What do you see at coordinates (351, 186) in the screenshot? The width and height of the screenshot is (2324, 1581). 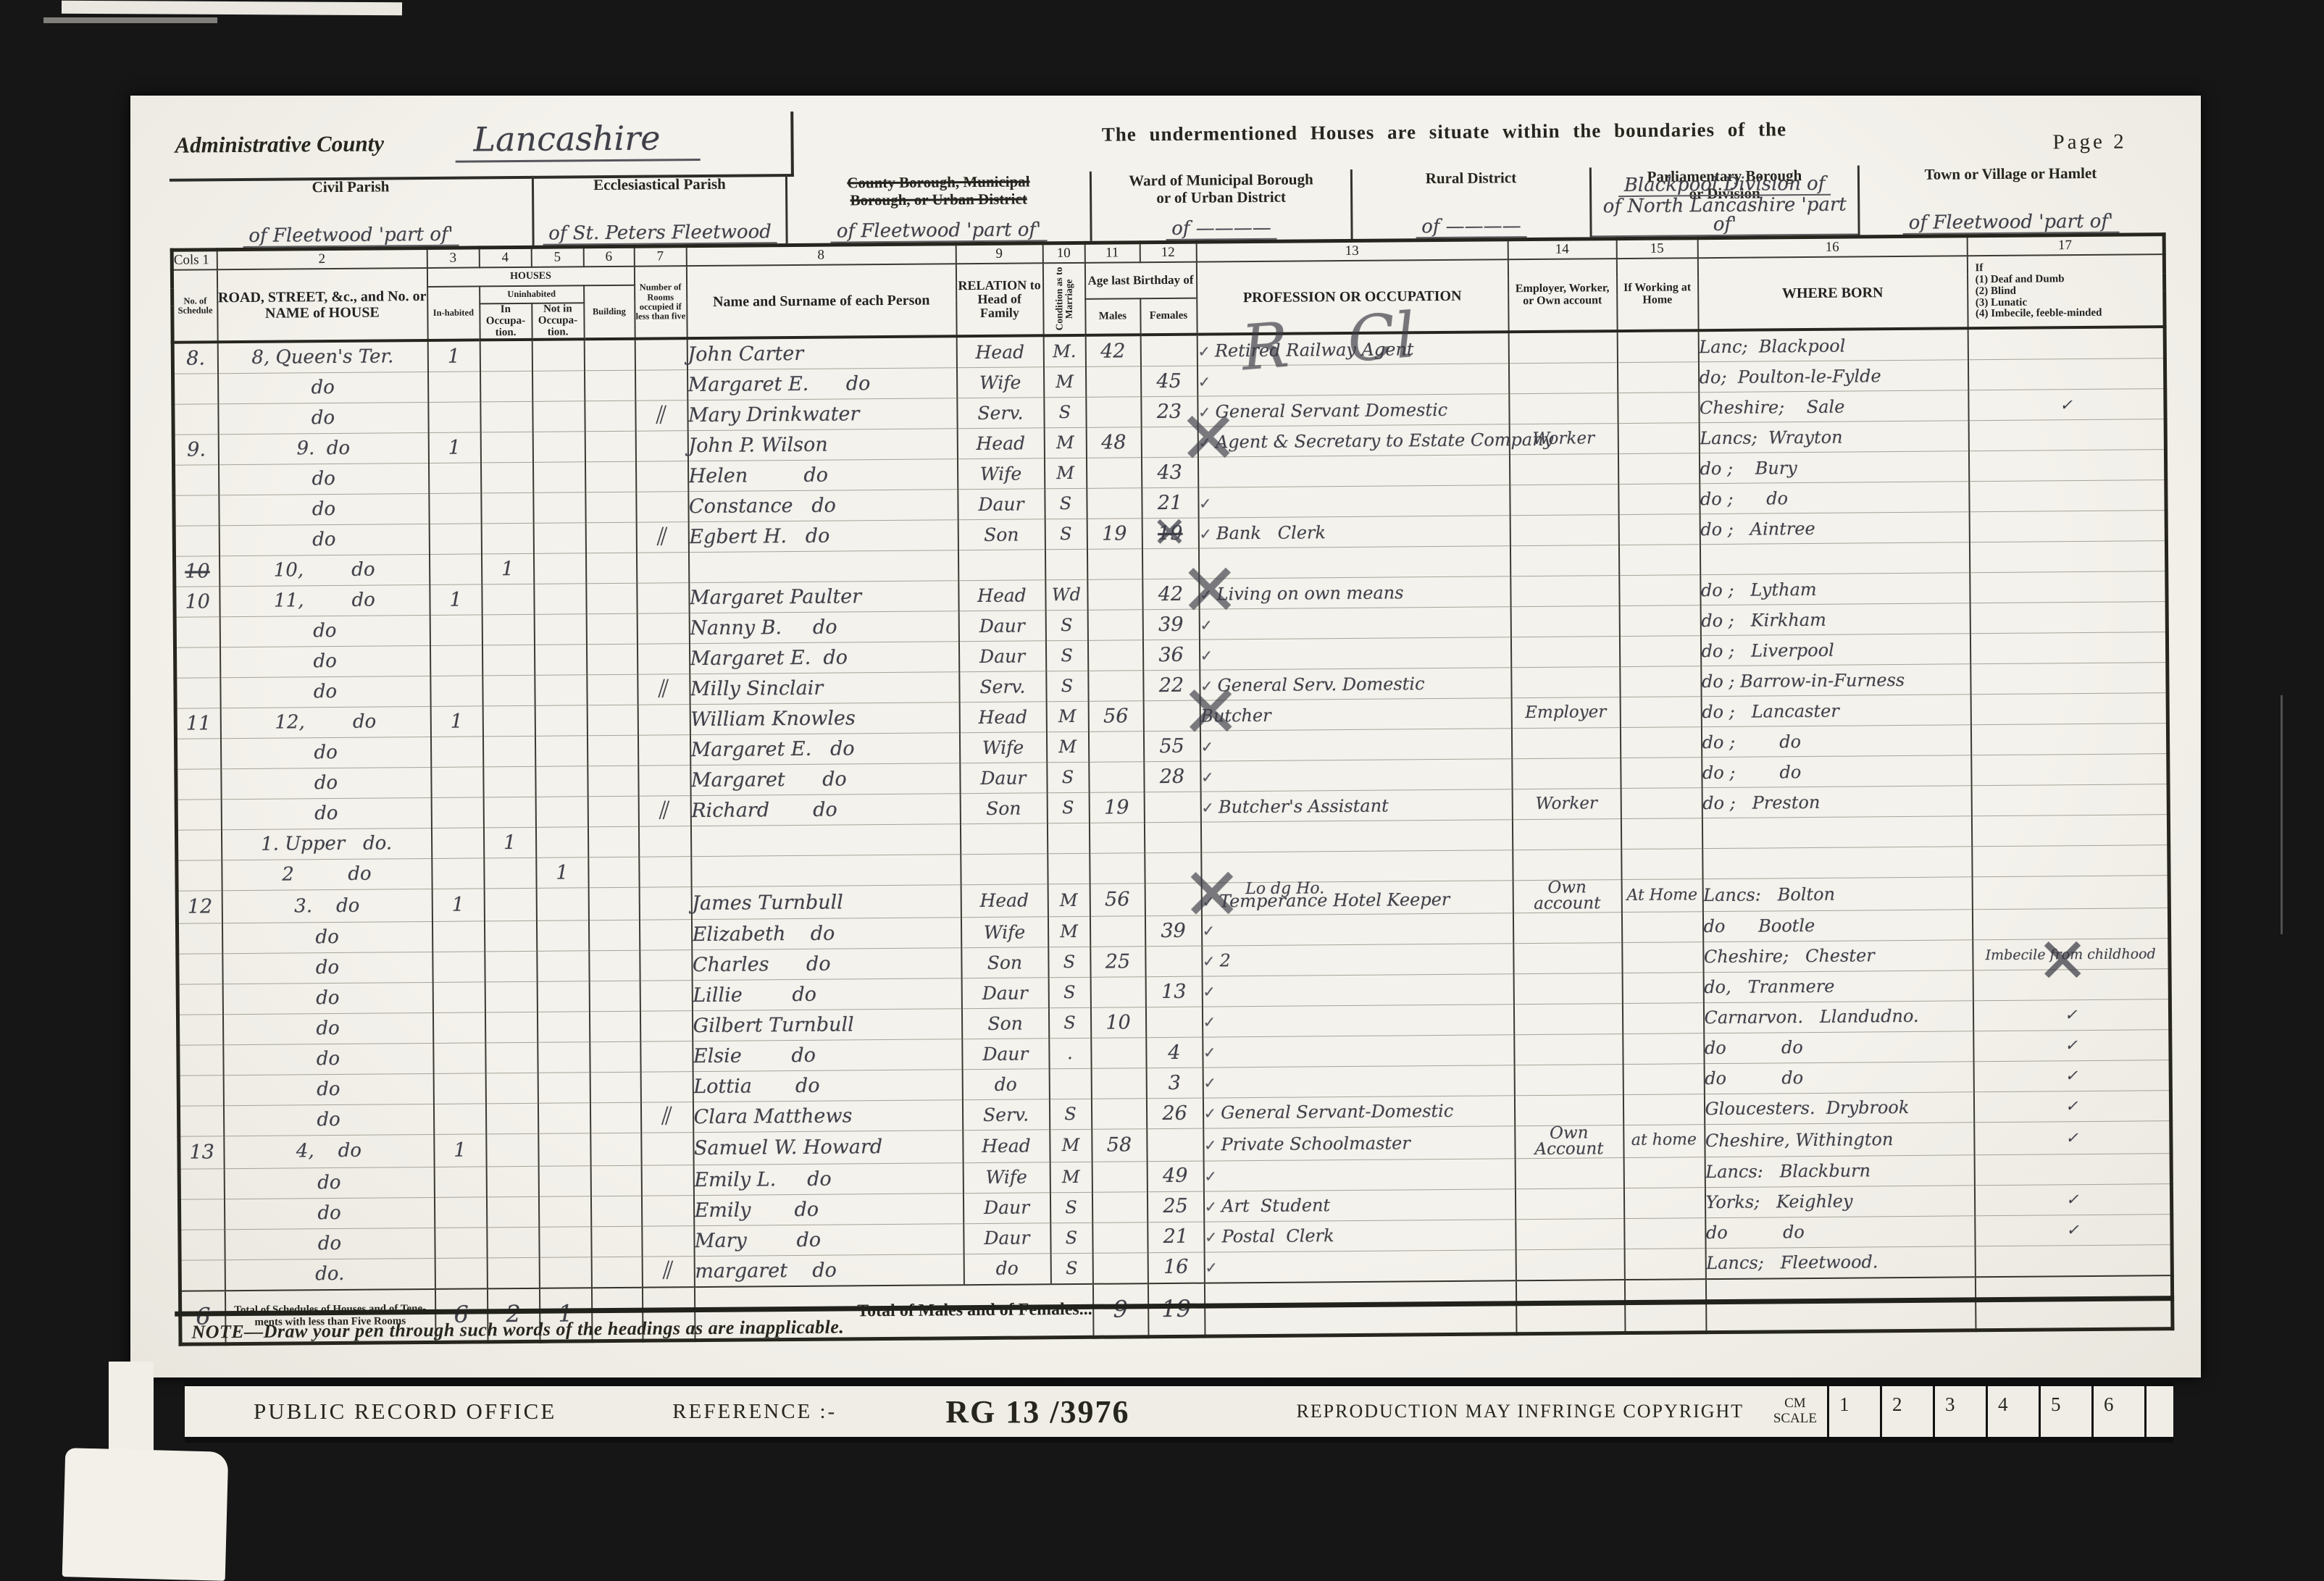 I see `parish-box-label: Civil Parish` at bounding box center [351, 186].